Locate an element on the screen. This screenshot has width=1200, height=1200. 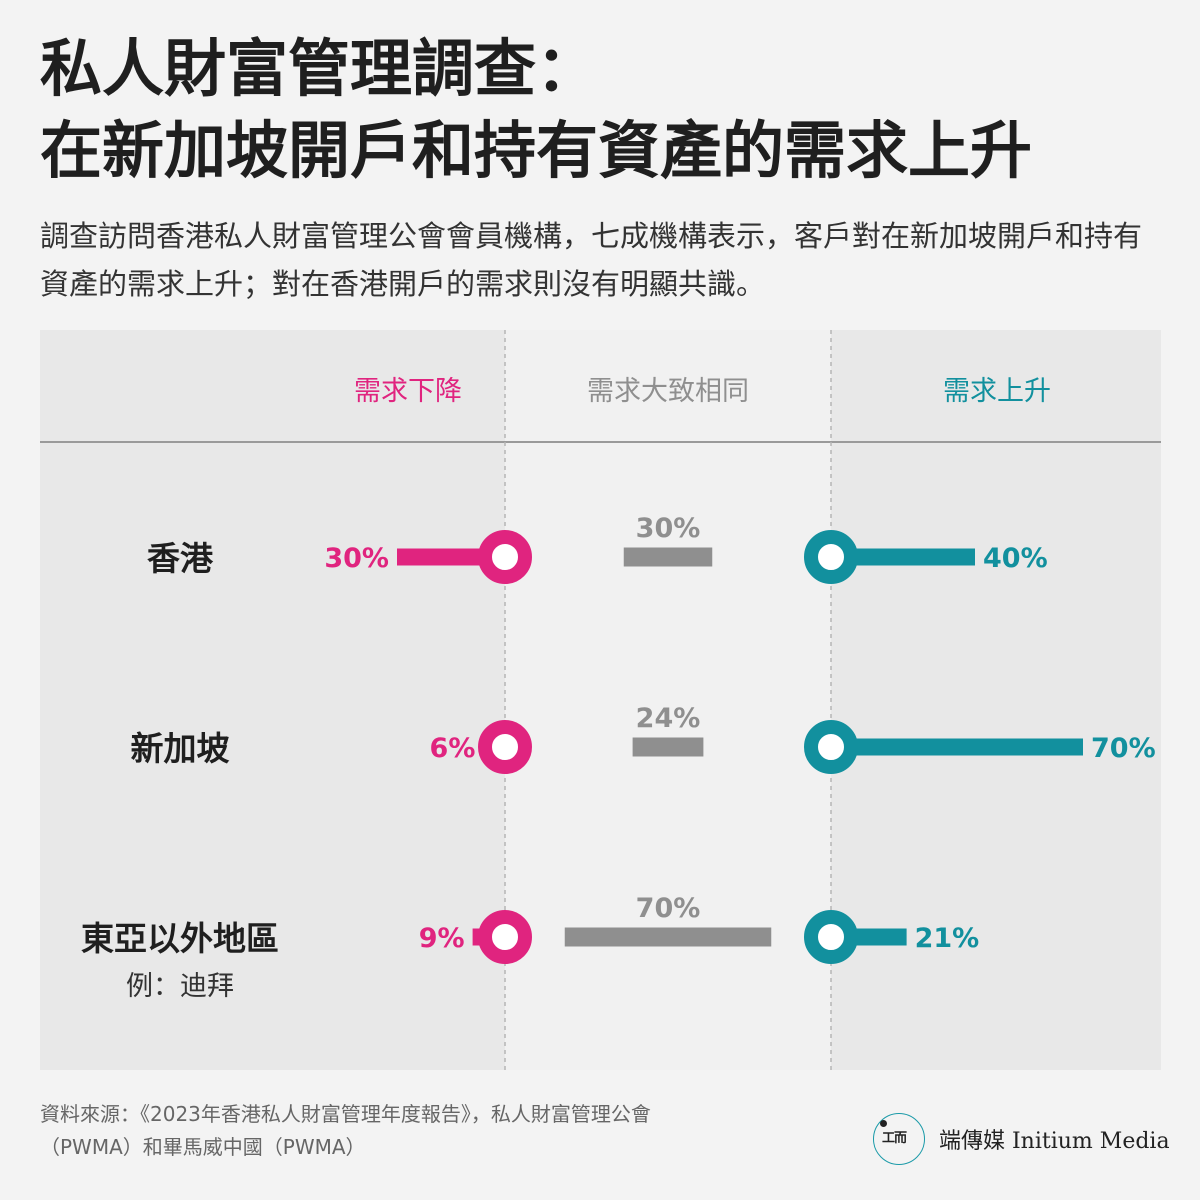
logo-dot is located at coordinates (883, 1123).